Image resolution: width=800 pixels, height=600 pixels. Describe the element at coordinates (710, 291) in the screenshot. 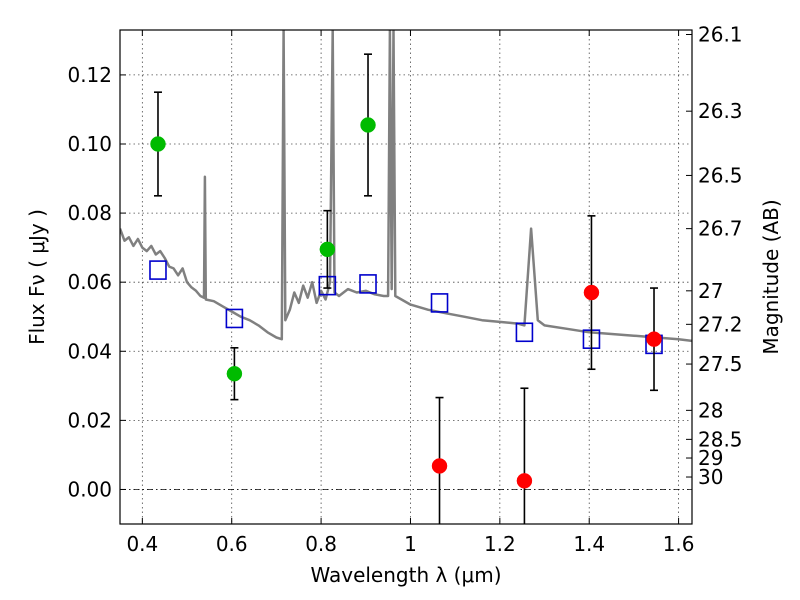

I see `right-tick-label: 27` at that location.